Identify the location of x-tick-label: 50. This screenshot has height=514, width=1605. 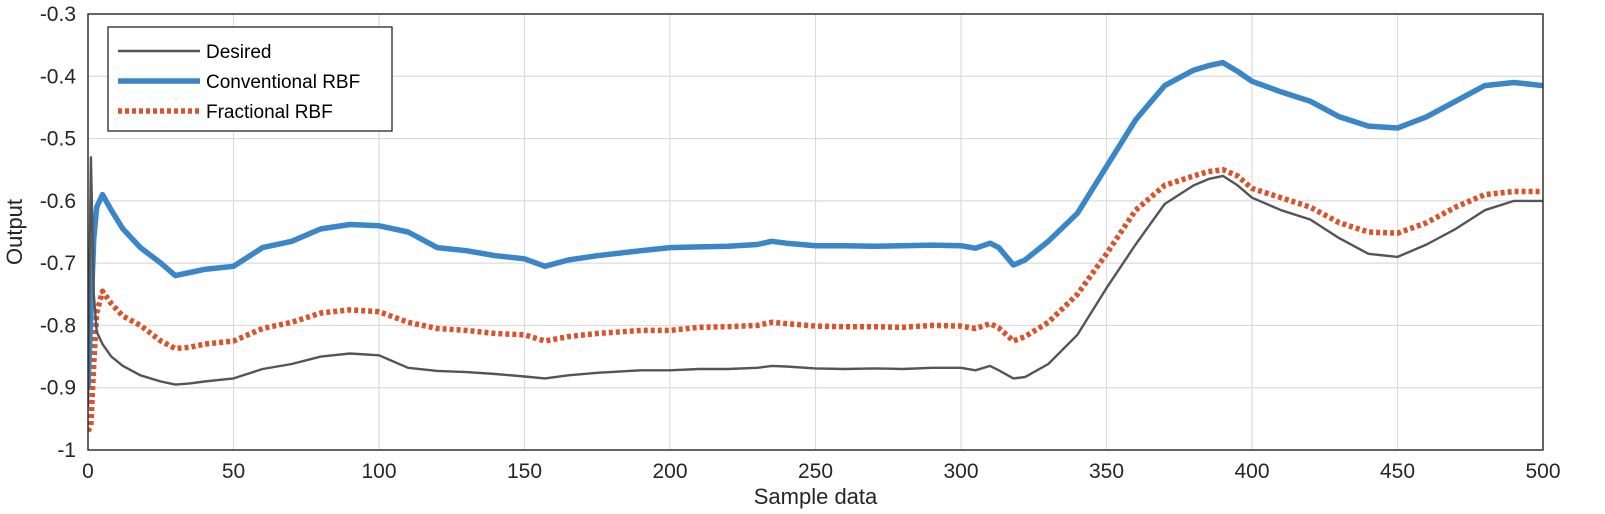
(233, 471).